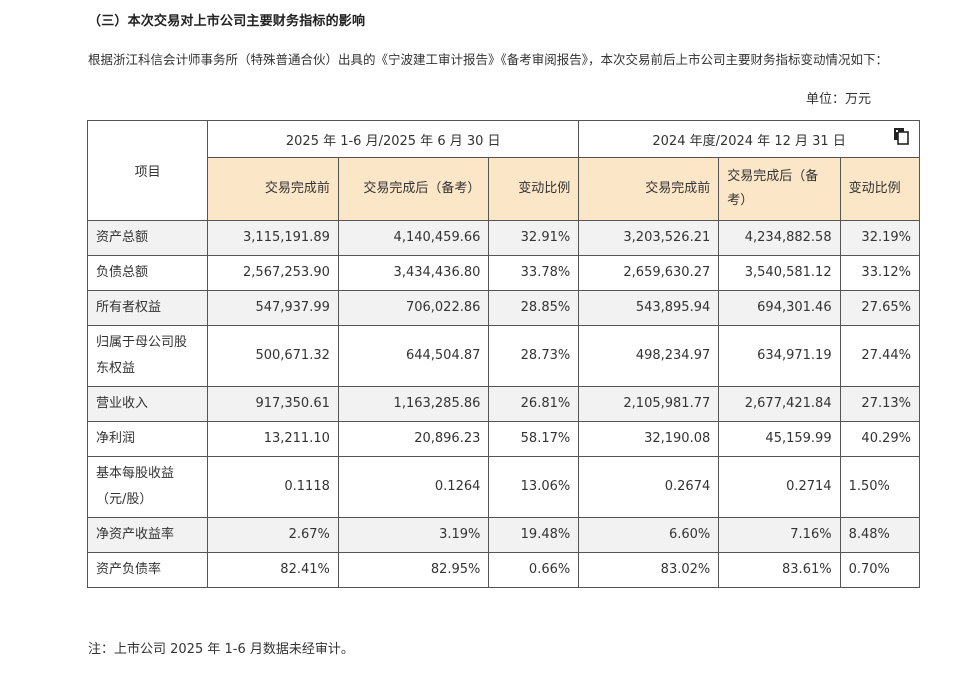  Describe the element at coordinates (779, 238) in the screenshot. I see `value-cell: 4,234,882.58` at that location.